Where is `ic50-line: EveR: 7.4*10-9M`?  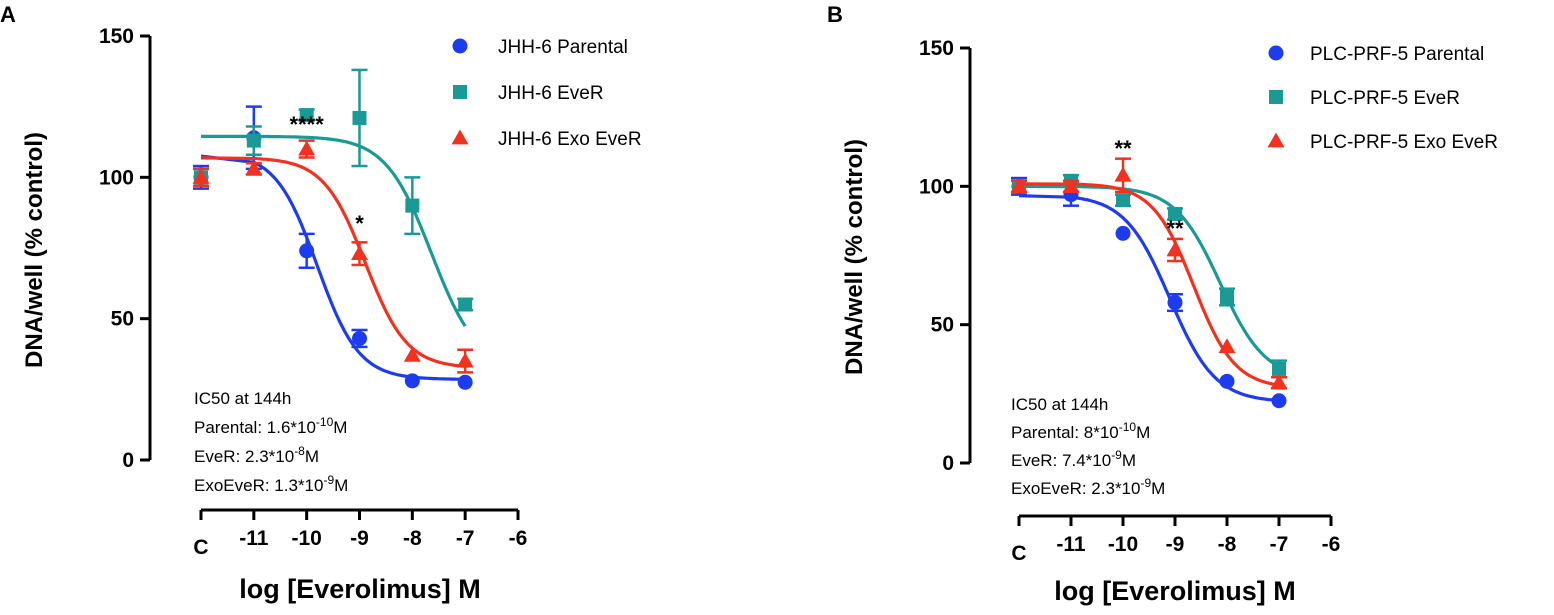 ic50-line: EveR: 7.4*10-9M is located at coordinates (1073, 459).